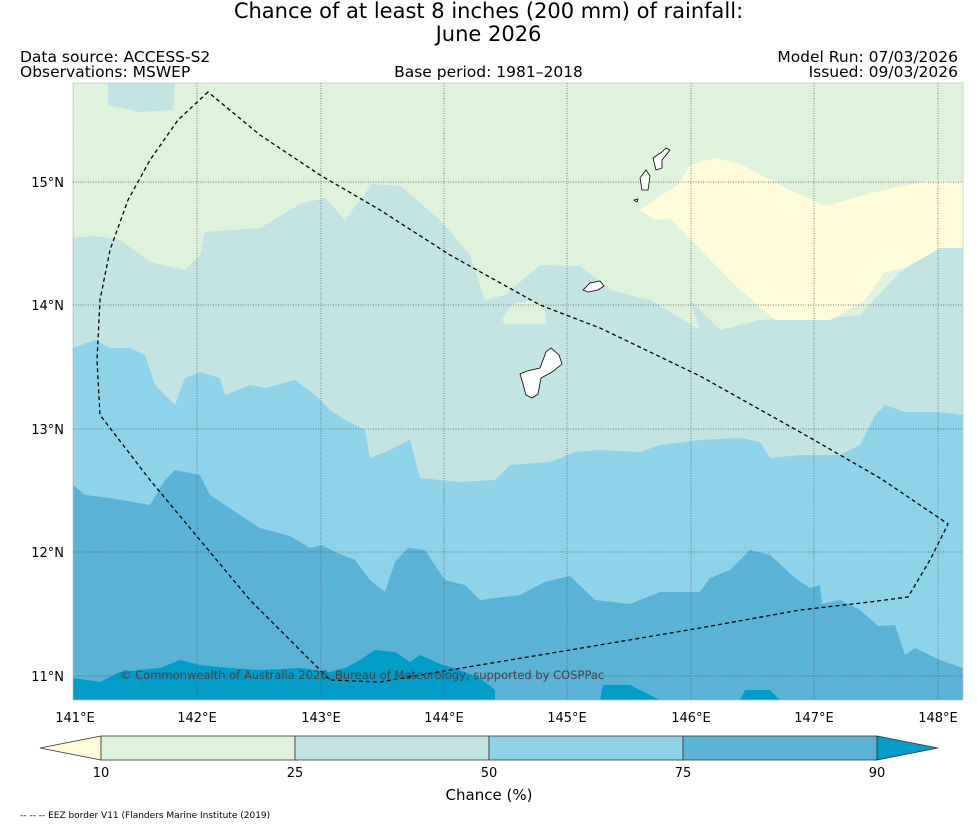  What do you see at coordinates (47, 183) in the screenshot?
I see `y-tick-label: 15°N` at bounding box center [47, 183].